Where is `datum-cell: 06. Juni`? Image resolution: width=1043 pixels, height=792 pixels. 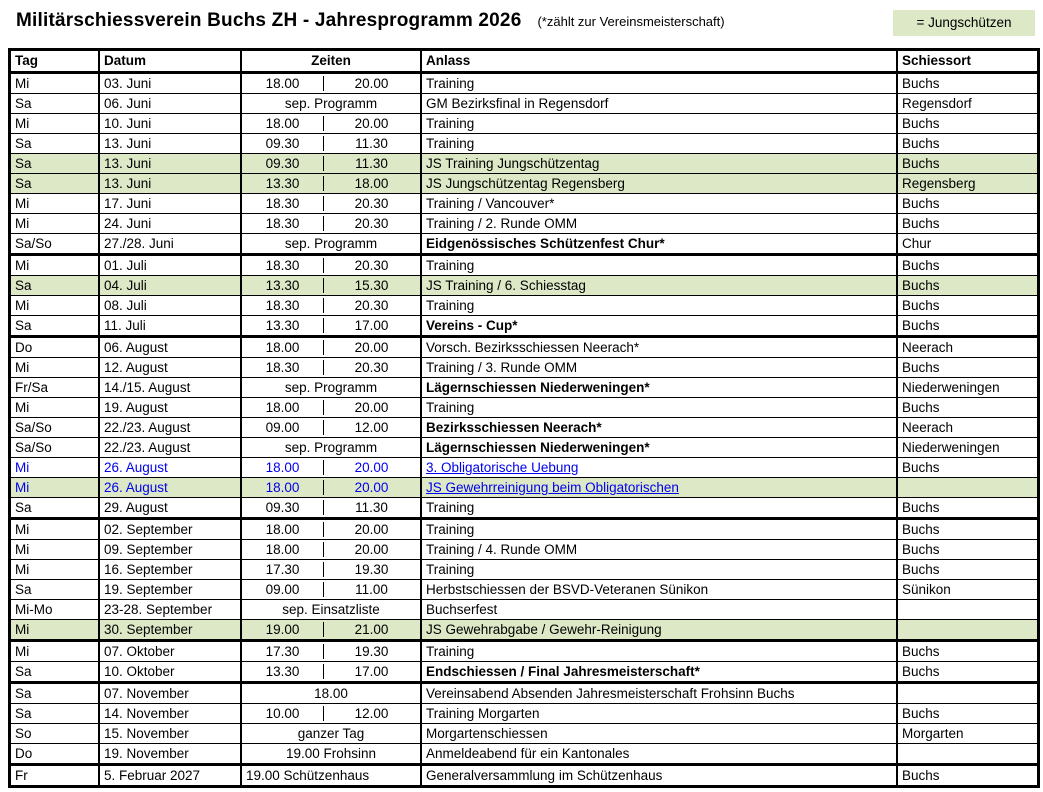 datum-cell: 06. Juni is located at coordinates (171, 104).